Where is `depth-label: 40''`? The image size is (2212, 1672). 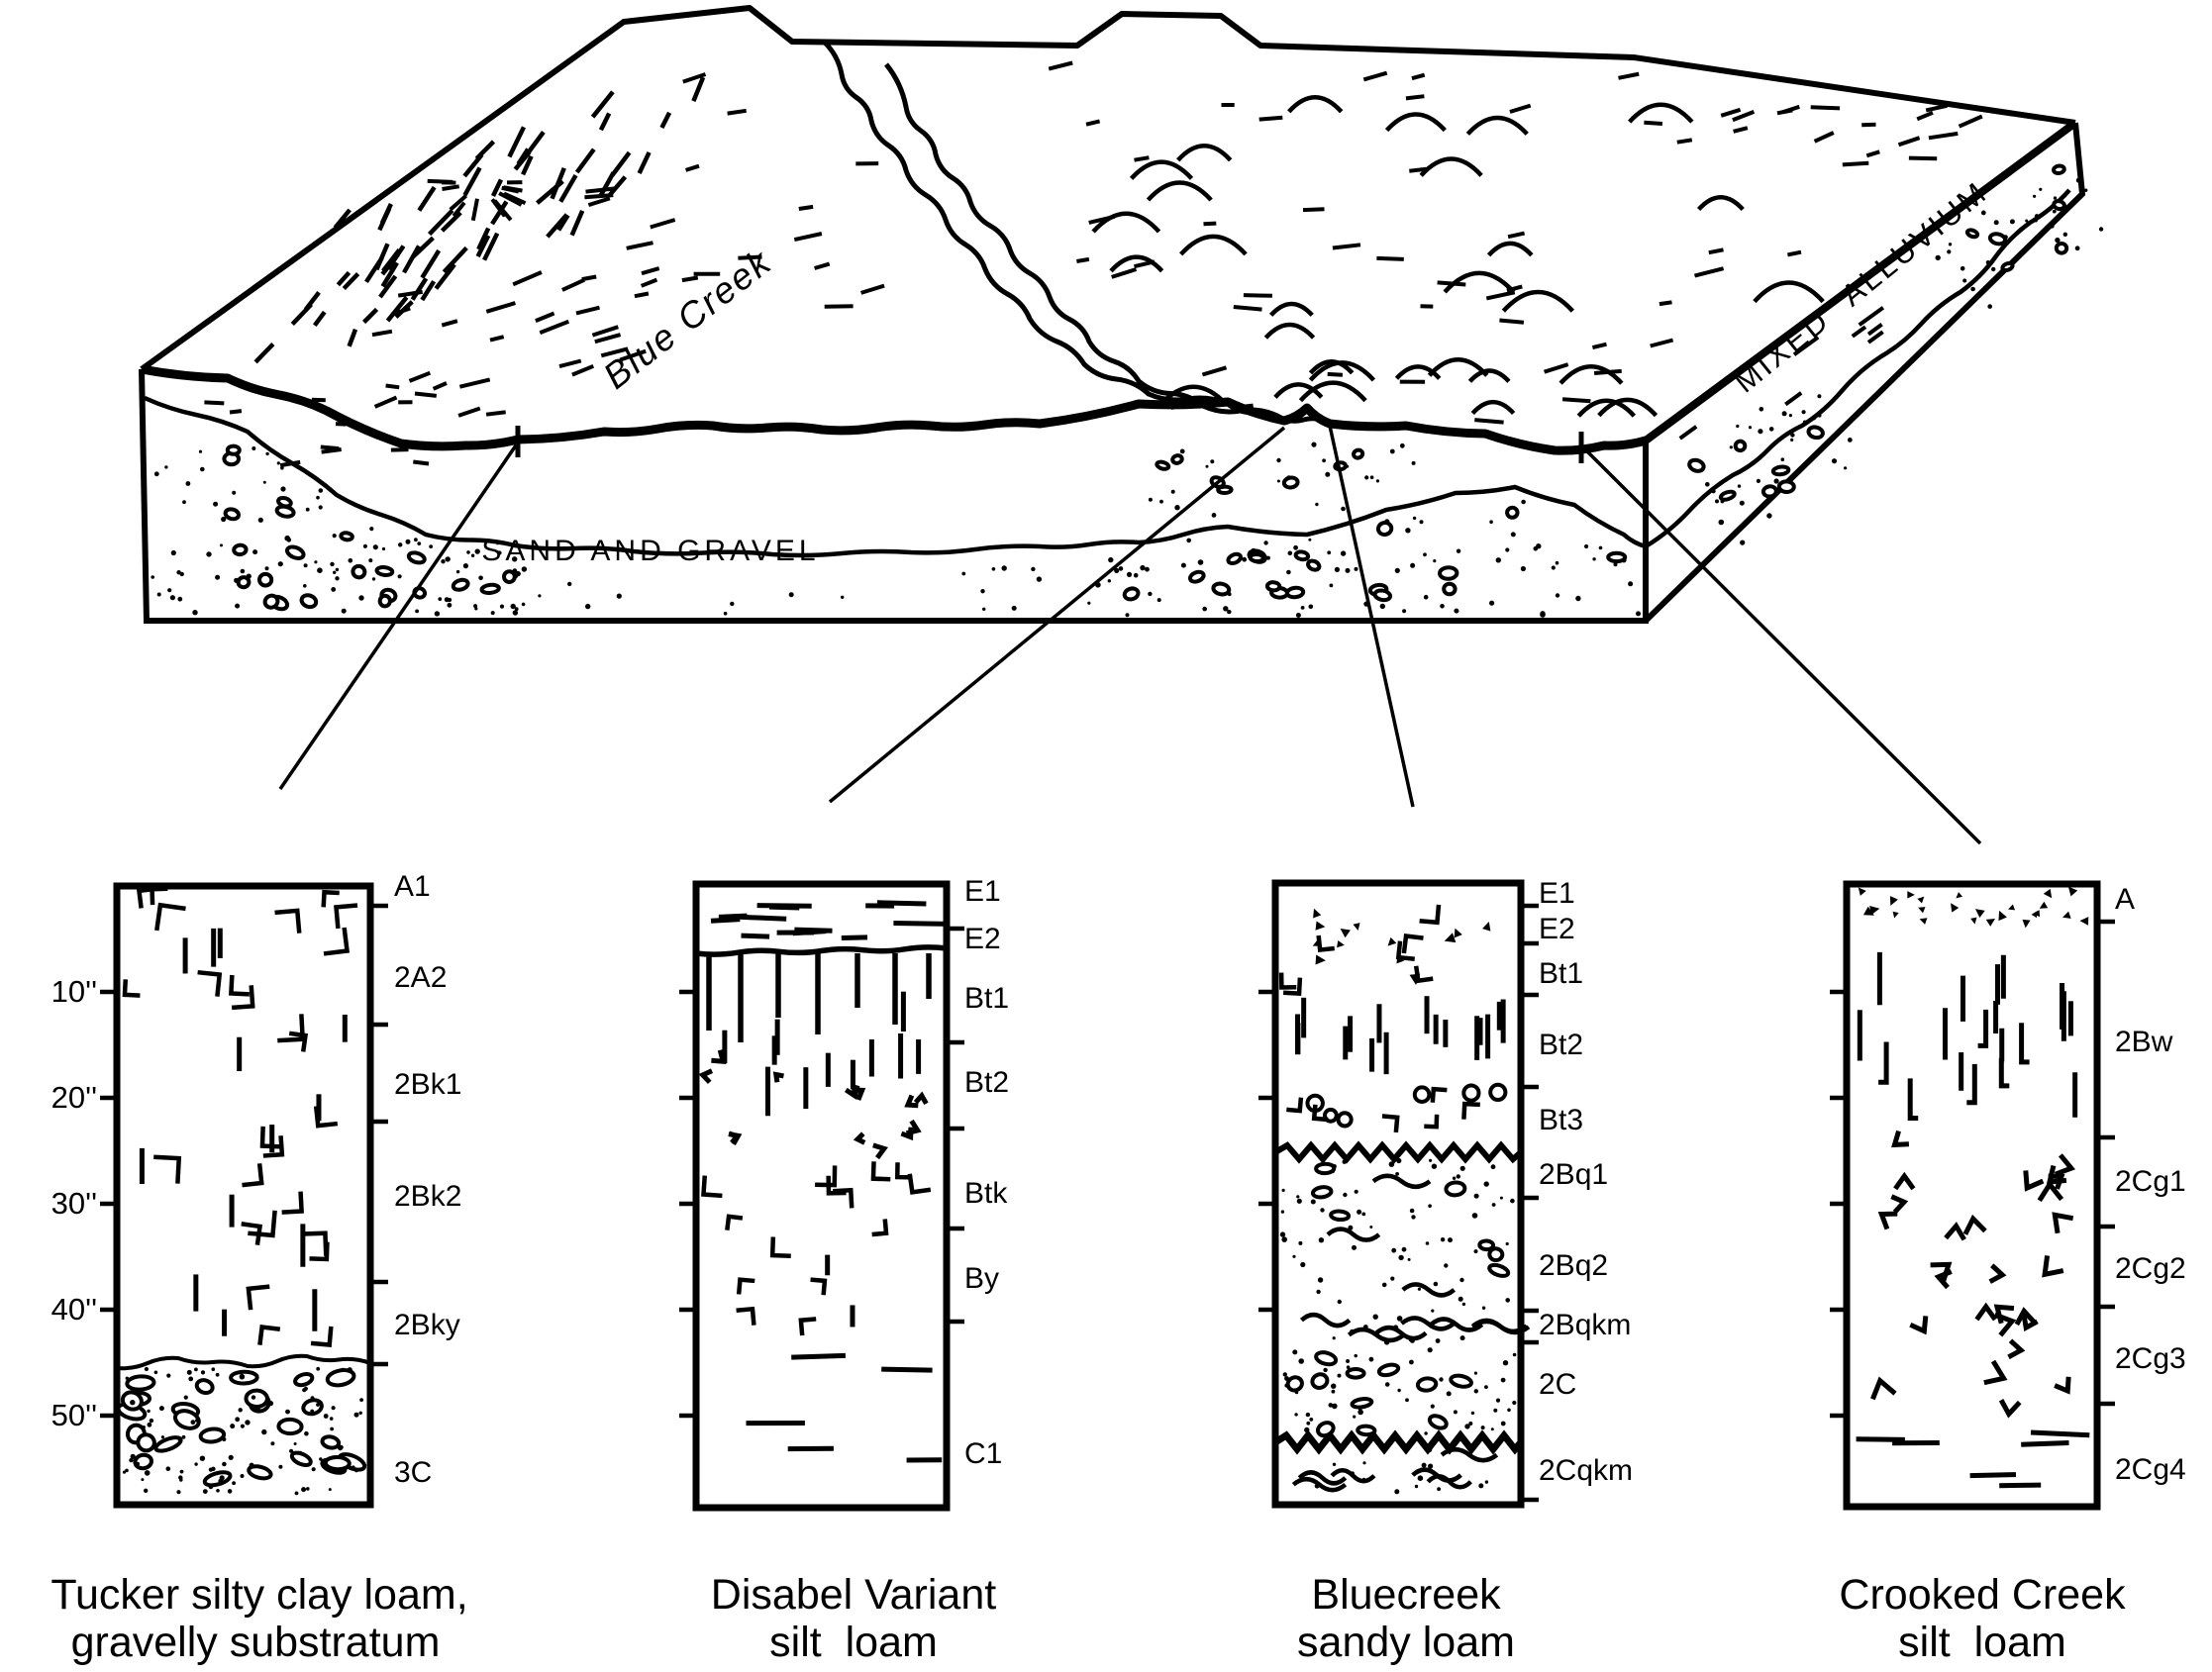 depth-label: 40'' is located at coordinates (74, 1310).